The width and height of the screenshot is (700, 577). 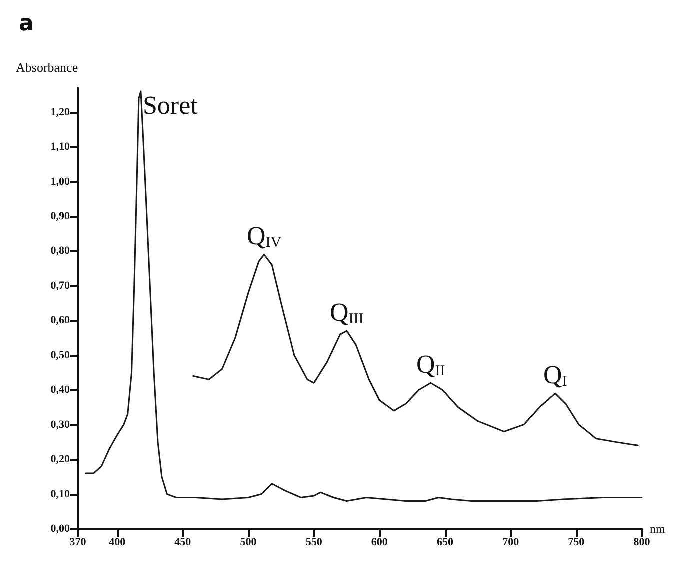 I want to click on x-tick-label: 650, so click(x=445, y=542).